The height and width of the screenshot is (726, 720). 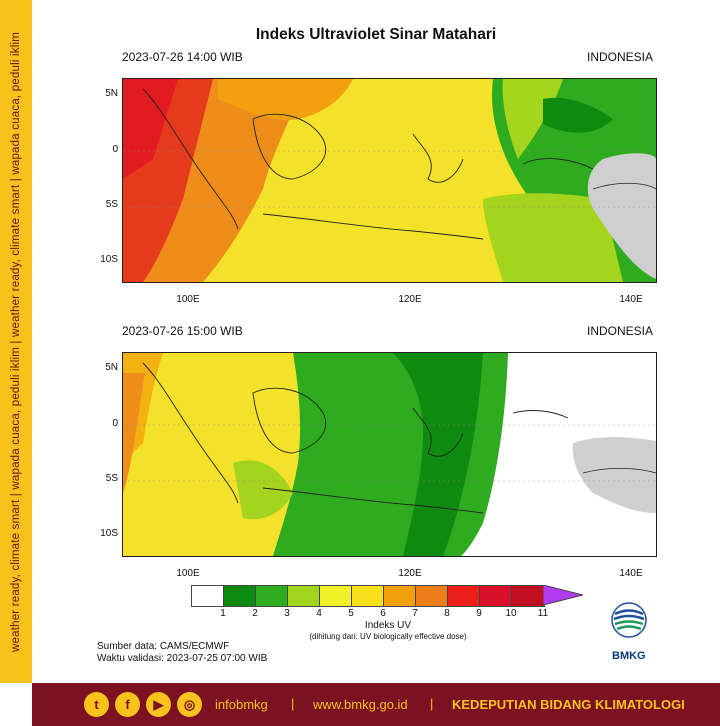 What do you see at coordinates (543, 613) in the screenshot?
I see `colorbar-tick: 11` at bounding box center [543, 613].